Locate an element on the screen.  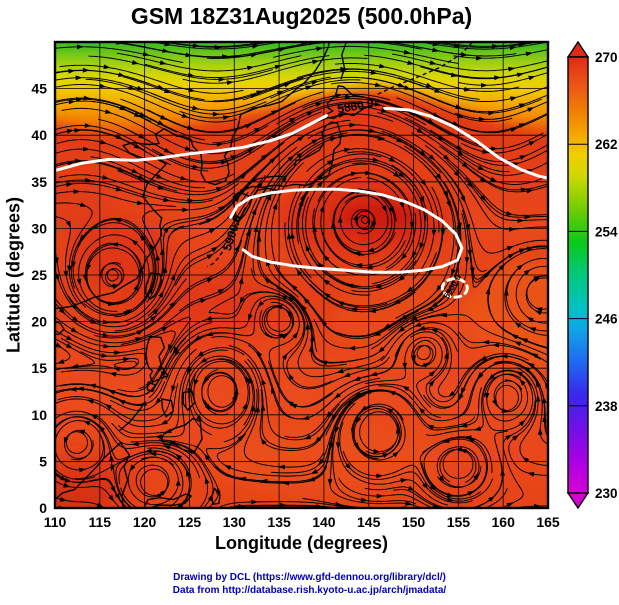
colorbar-tick-label: 254 is located at coordinates (606, 231).